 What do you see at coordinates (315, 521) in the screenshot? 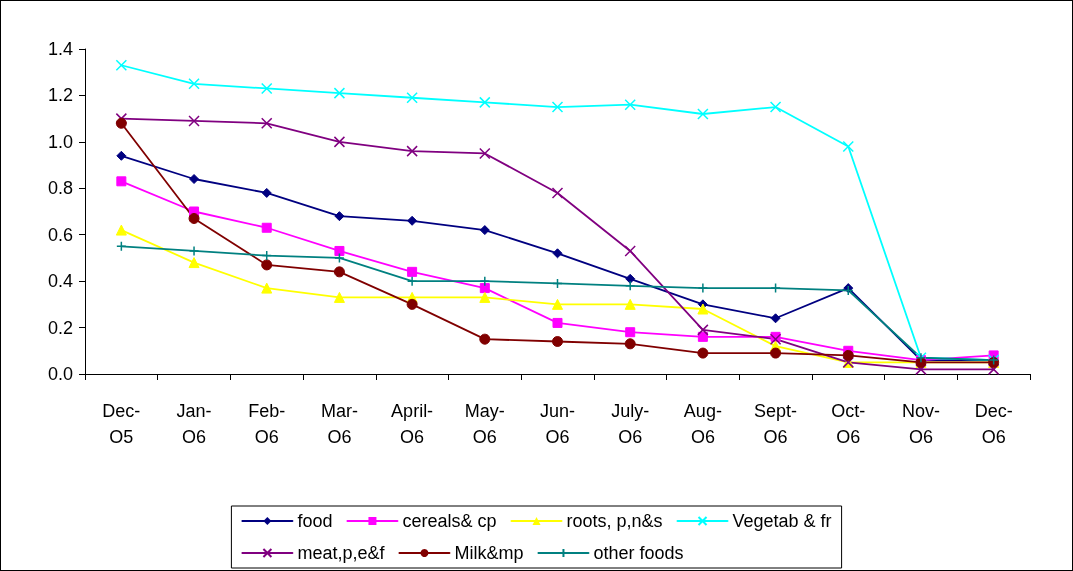
I see `legend-label: food` at bounding box center [315, 521].